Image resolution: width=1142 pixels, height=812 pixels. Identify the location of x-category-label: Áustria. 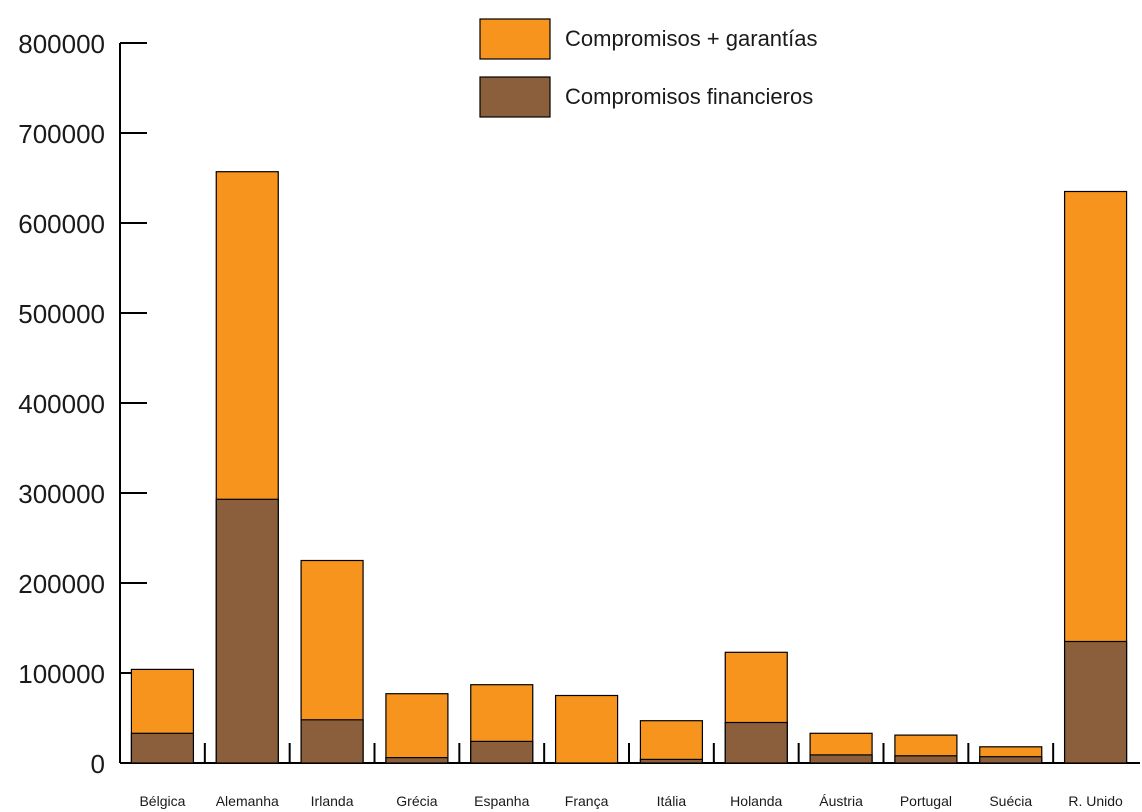
(841, 801).